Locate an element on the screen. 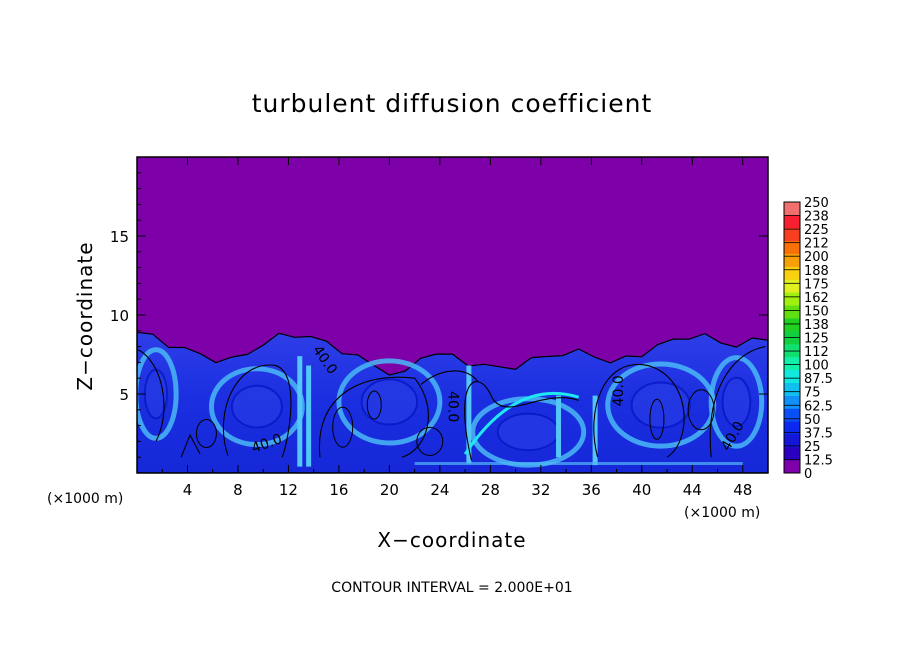 This screenshot has height=654, width=904. colorbar-tick-label: 175 is located at coordinates (816, 284).